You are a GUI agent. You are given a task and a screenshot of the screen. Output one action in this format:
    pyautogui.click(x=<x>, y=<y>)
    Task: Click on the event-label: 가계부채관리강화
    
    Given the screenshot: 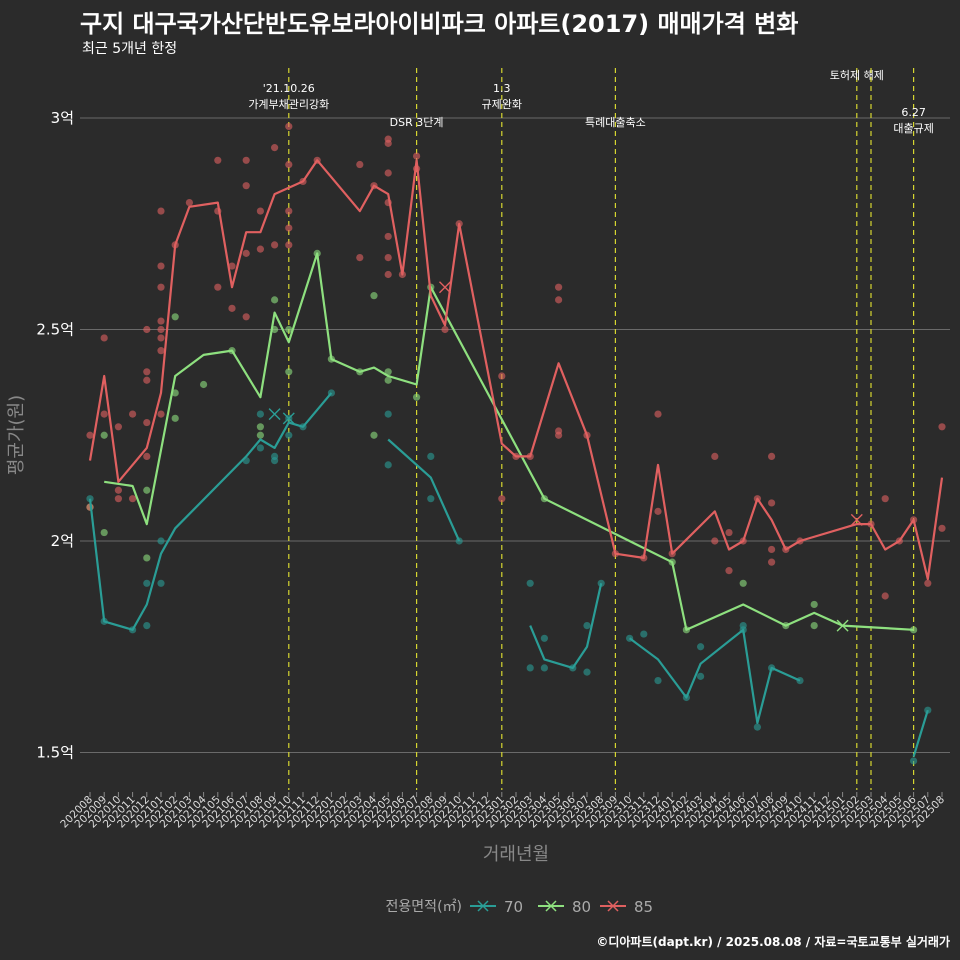 What is the action you would take?
    pyautogui.click(x=288, y=104)
    